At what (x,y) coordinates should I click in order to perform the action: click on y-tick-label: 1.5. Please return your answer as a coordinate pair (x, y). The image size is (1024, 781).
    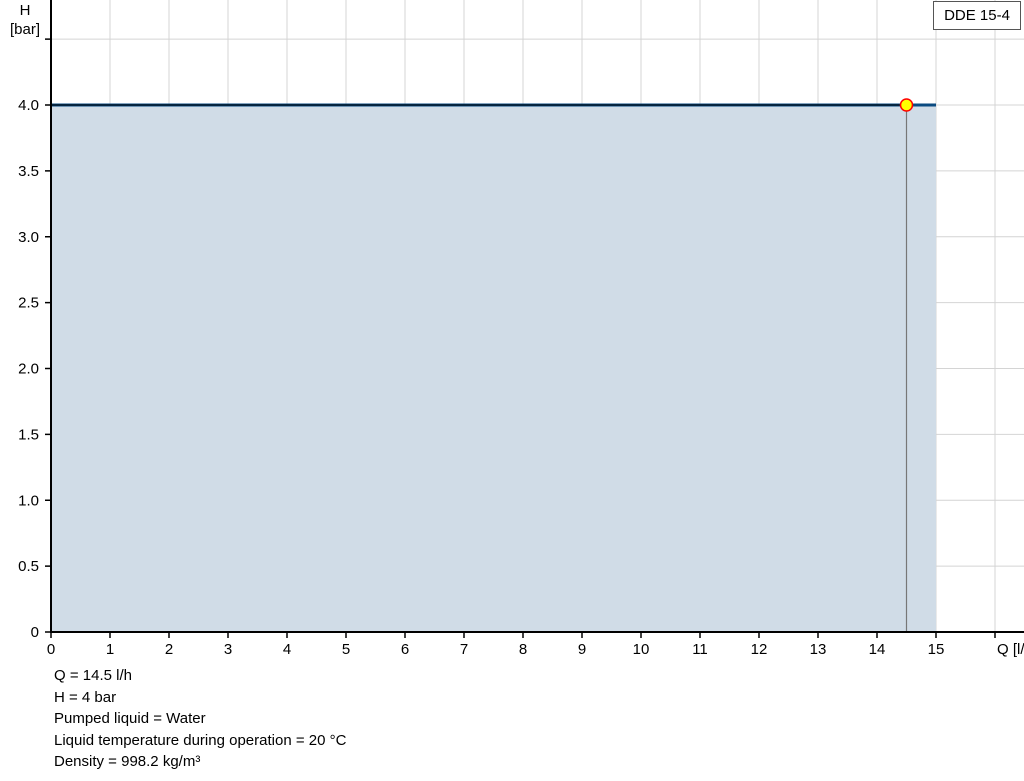
    Looking at the image, I should click on (28, 434).